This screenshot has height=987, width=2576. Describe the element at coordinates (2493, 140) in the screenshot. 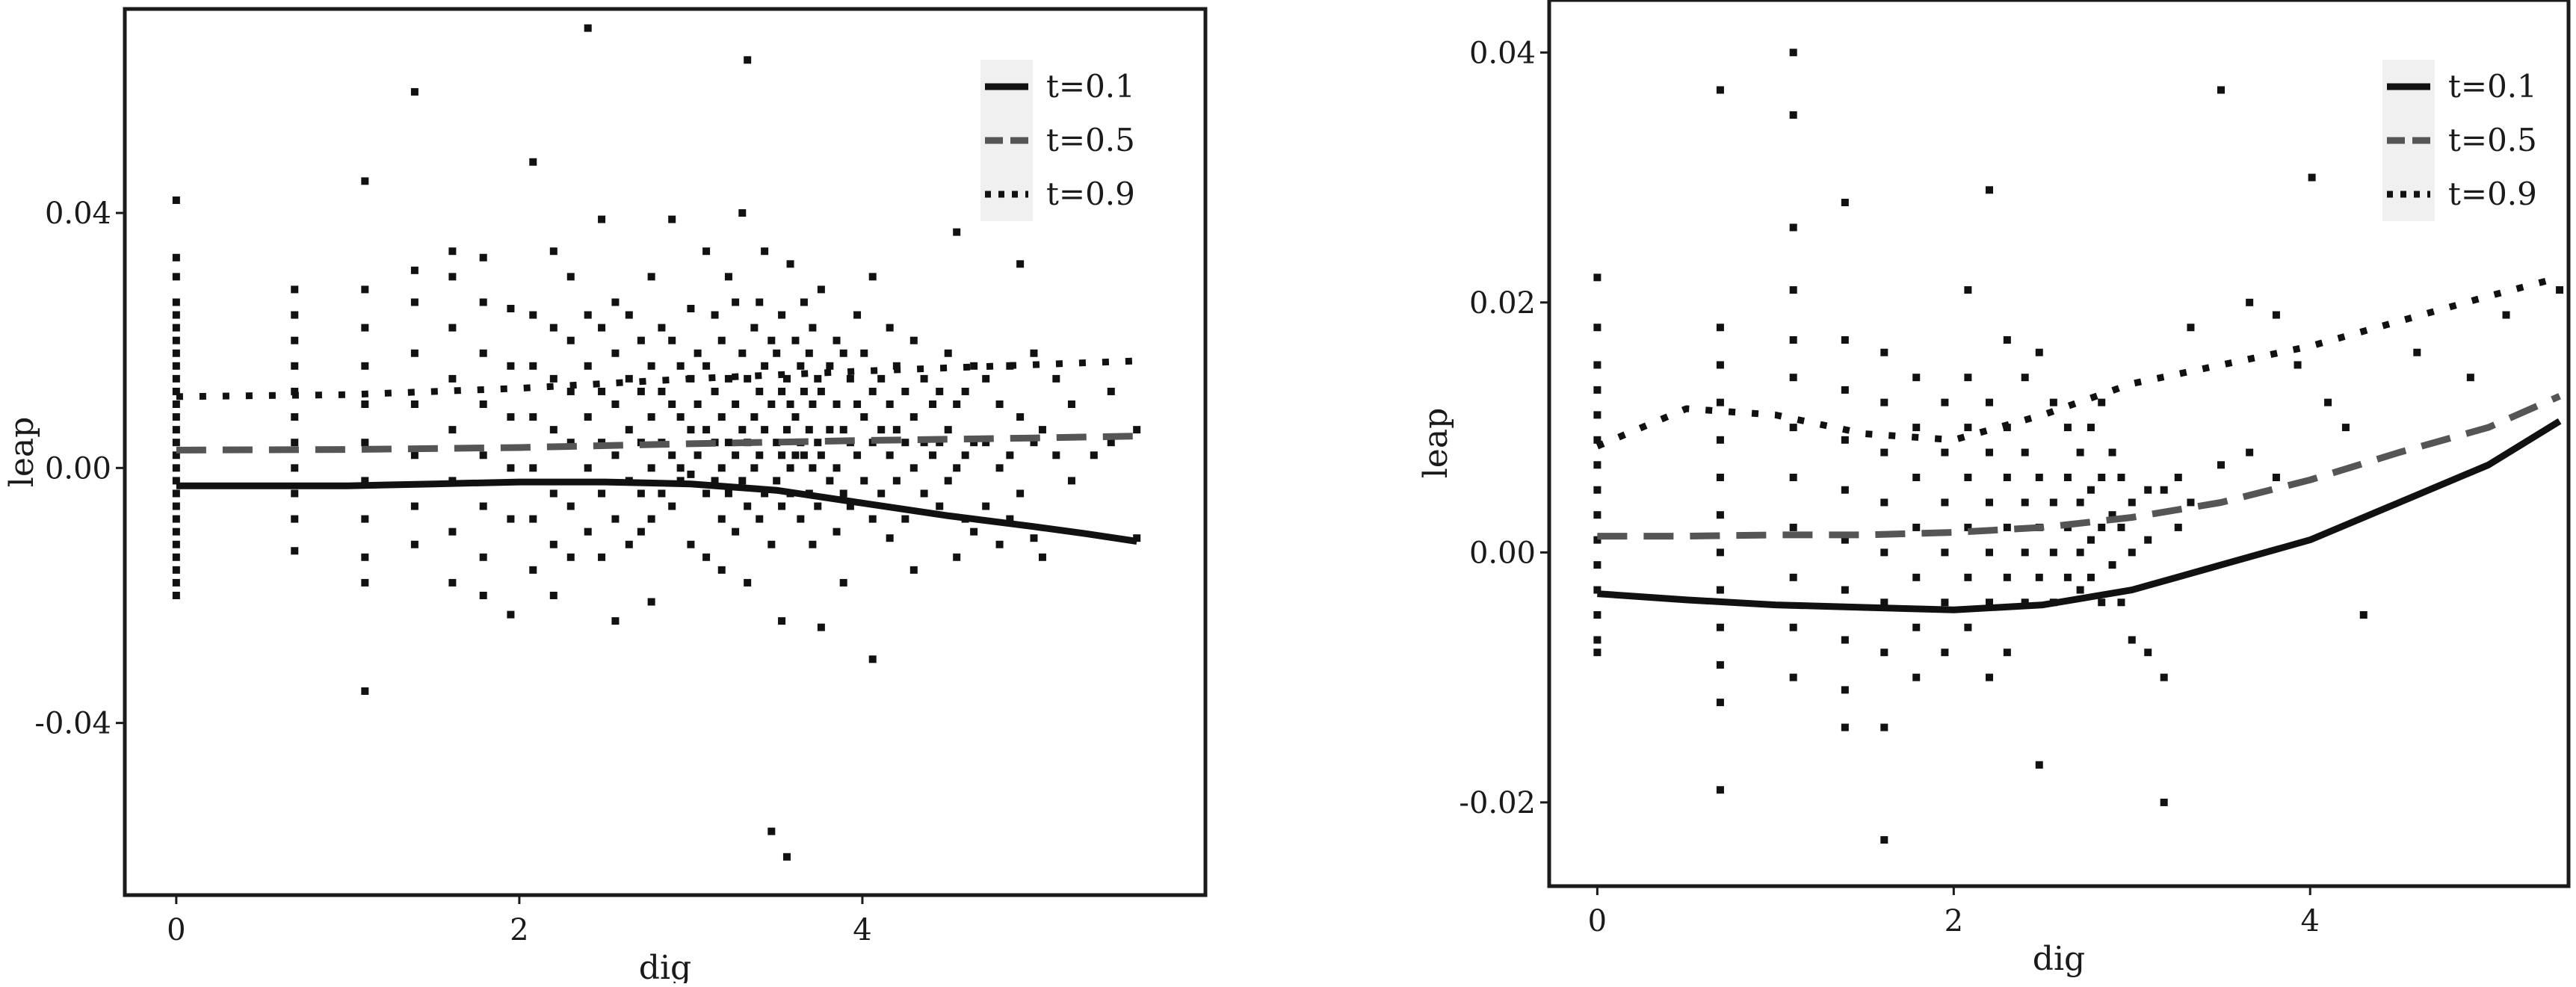

I see `legend-label: t=0.5` at that location.